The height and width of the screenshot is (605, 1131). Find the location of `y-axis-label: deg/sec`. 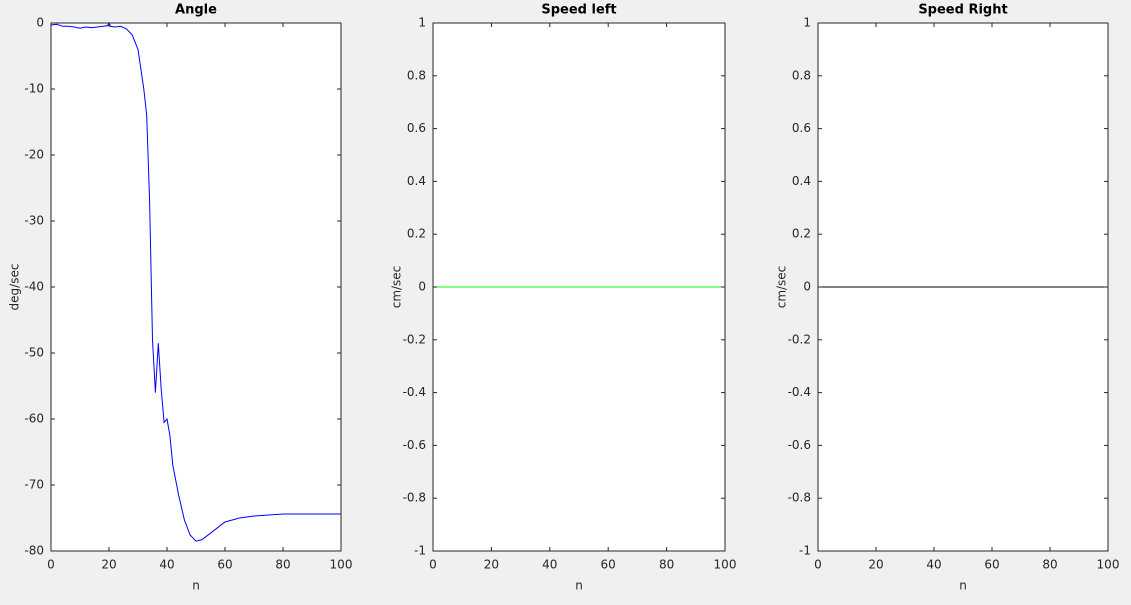

y-axis-label: deg/sec is located at coordinates (15, 287).